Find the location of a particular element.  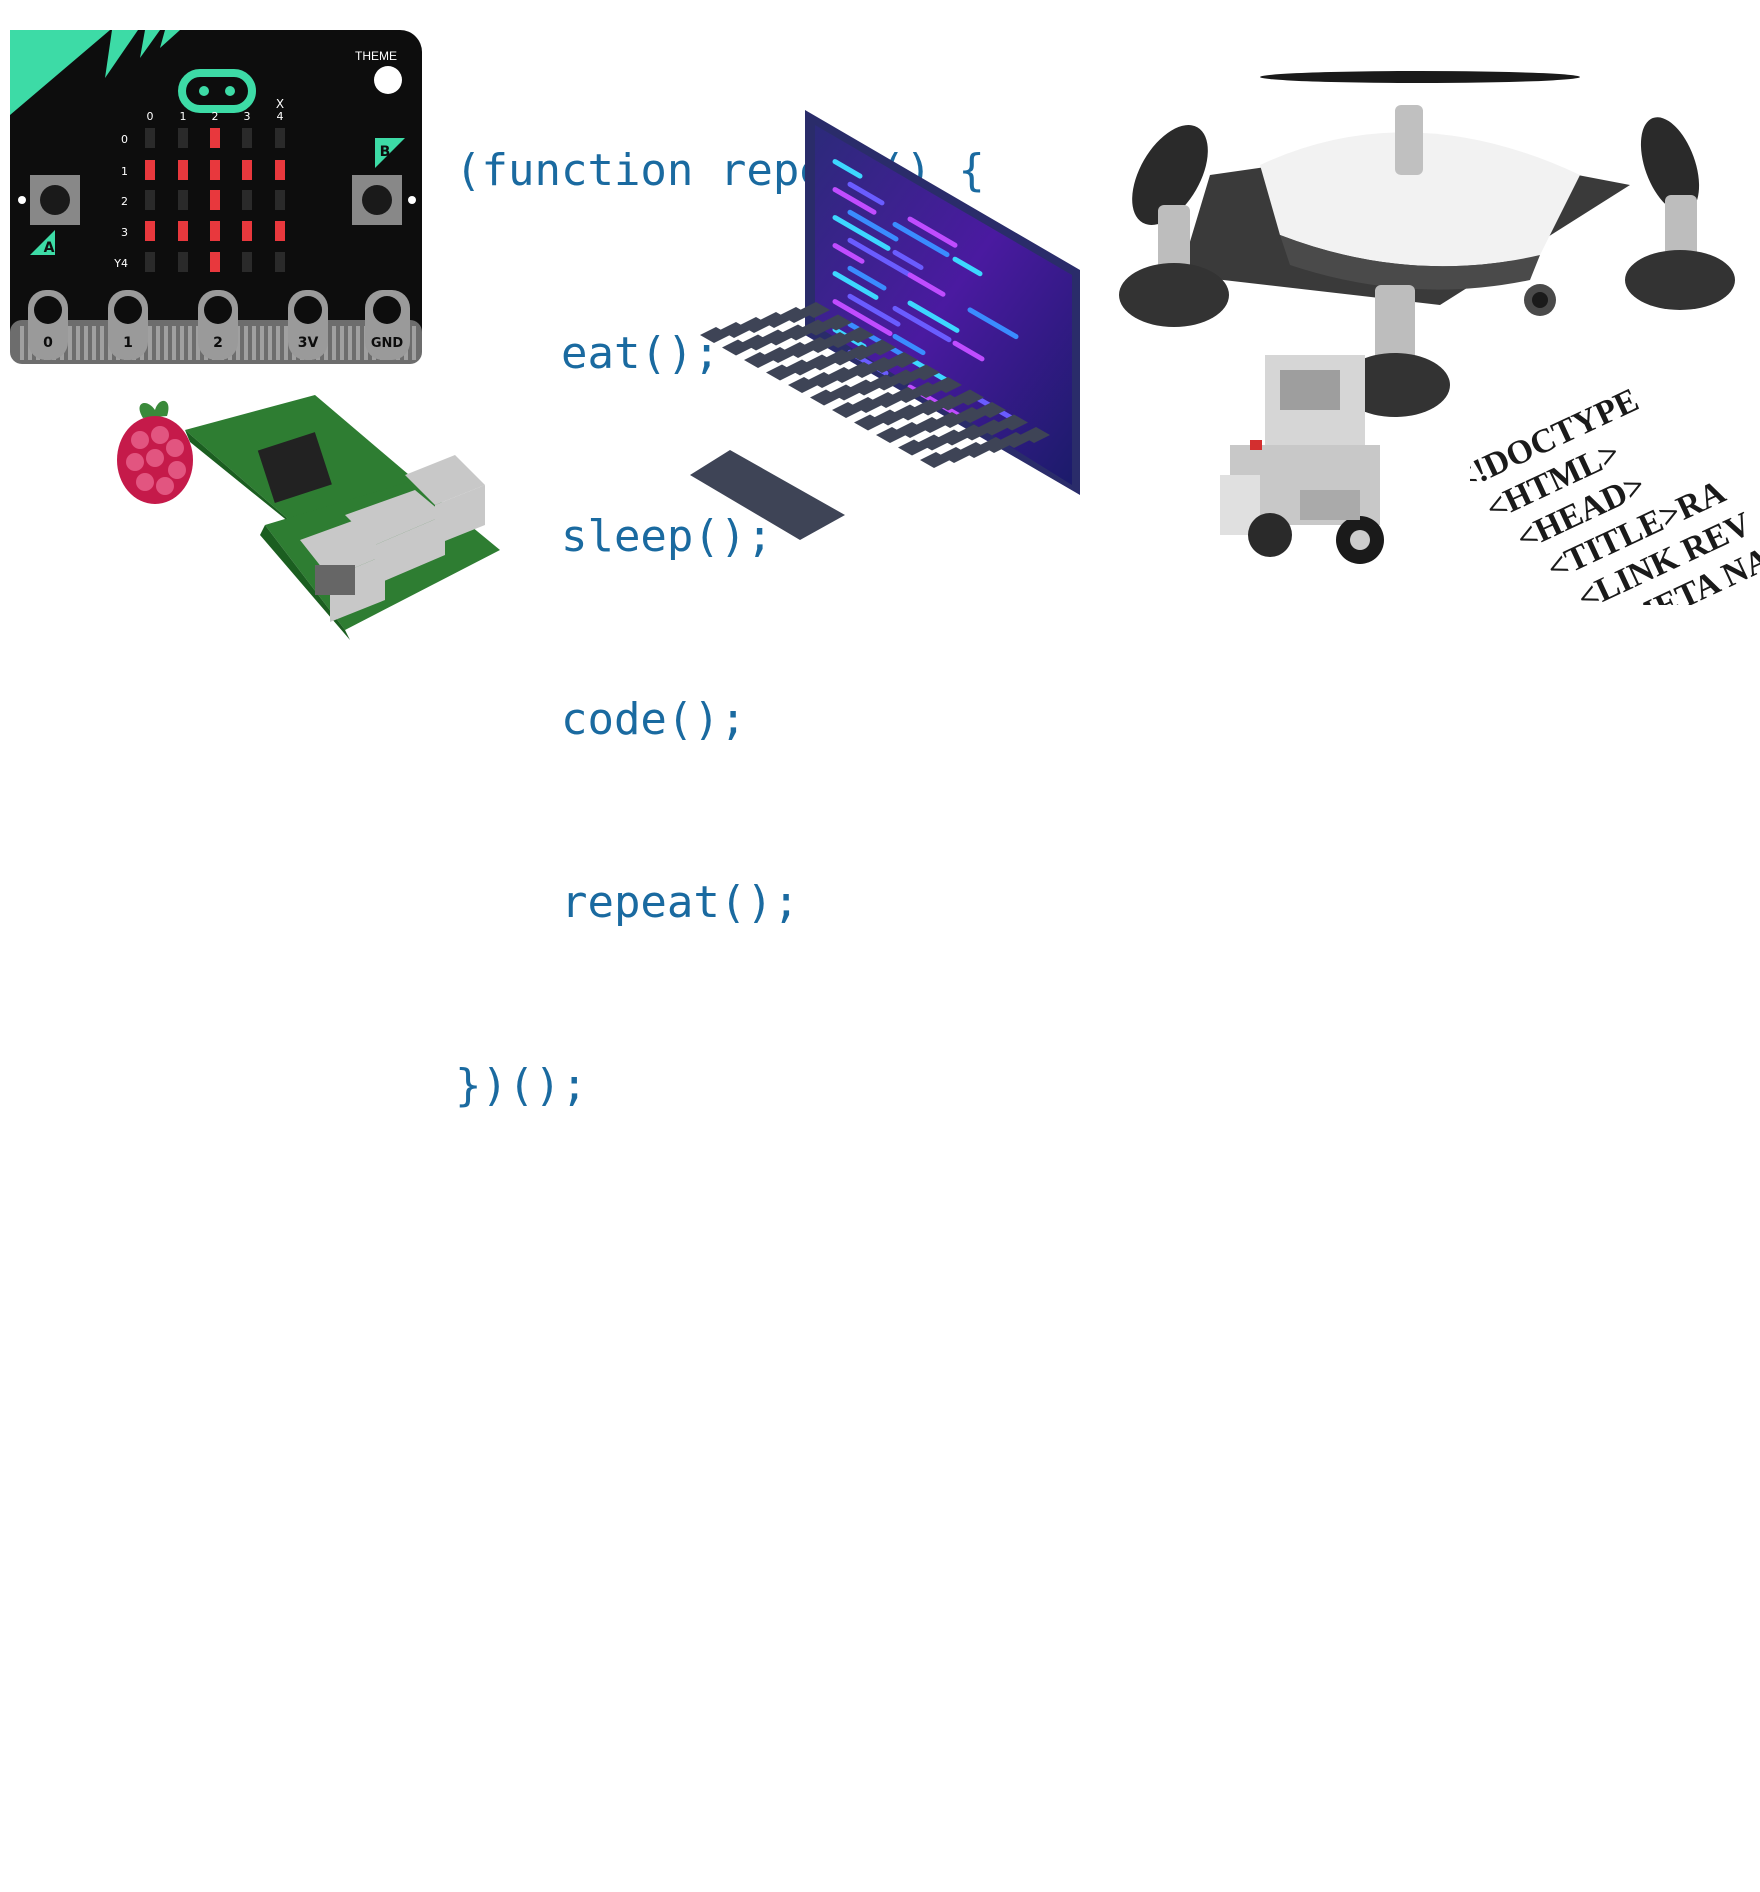

drone-illustration is located at coordinates (1427, 244).